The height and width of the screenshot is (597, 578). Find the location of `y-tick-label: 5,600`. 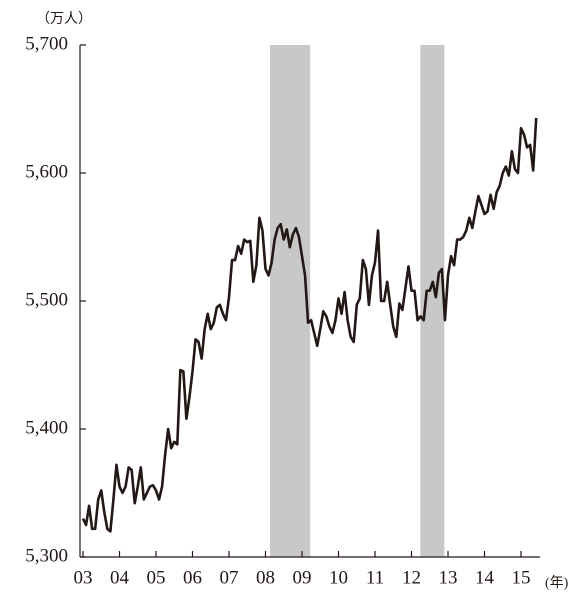

y-tick-label: 5,600 is located at coordinates (46, 171).